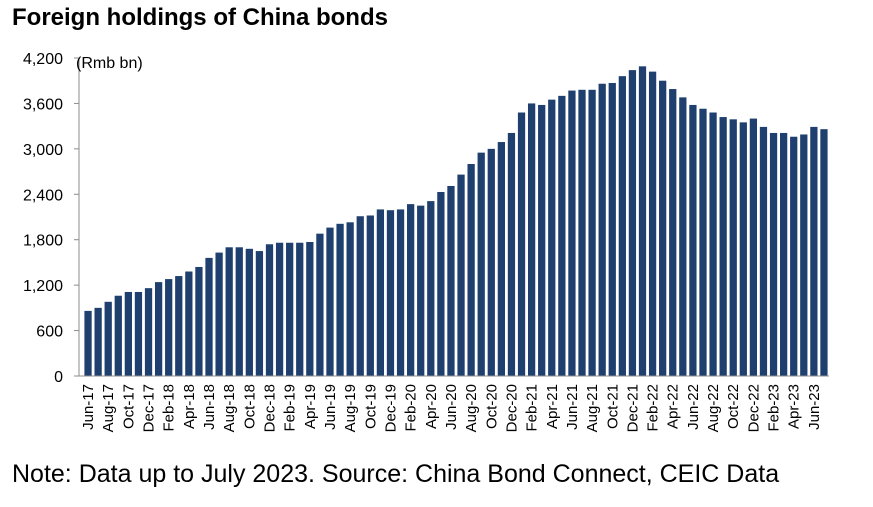 This screenshot has width=873, height=507. What do you see at coordinates (693, 407) in the screenshot?
I see `x-tick-label: Jun-22` at bounding box center [693, 407].